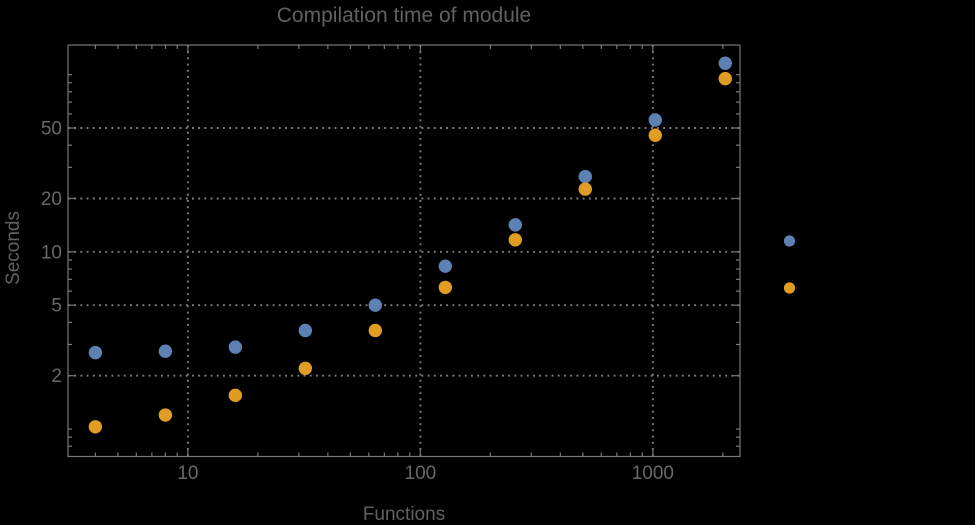 The width and height of the screenshot is (975, 525). Describe the element at coordinates (404, 15) in the screenshot. I see `chart-title: Compilation time of module` at that location.